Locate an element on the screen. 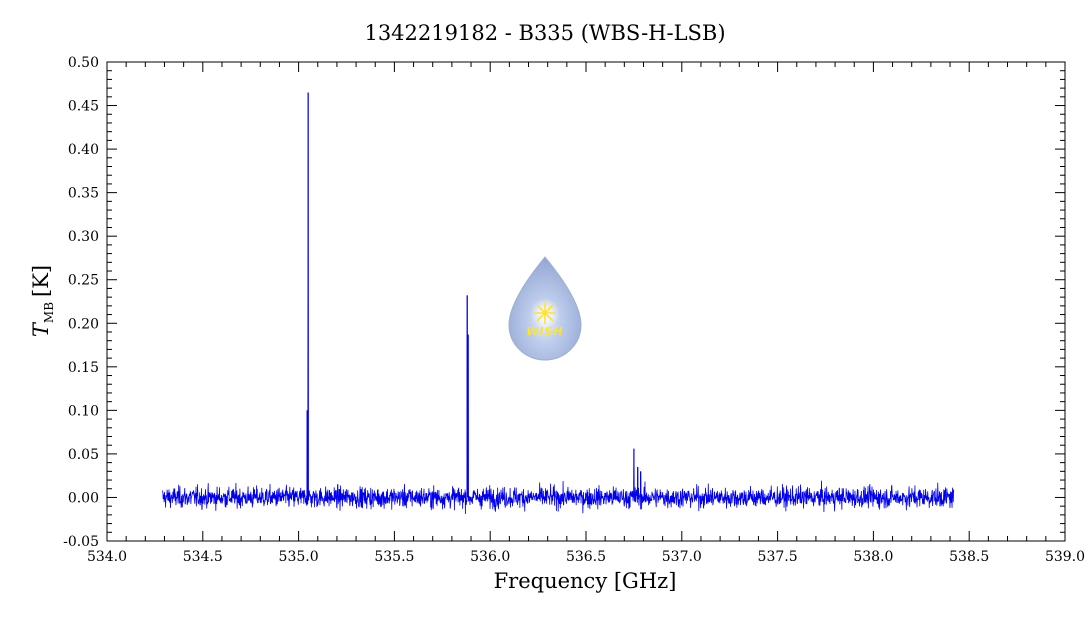  chart-title: 1342219182 - B335 (WBS-H-LSB) is located at coordinates (544, 33).